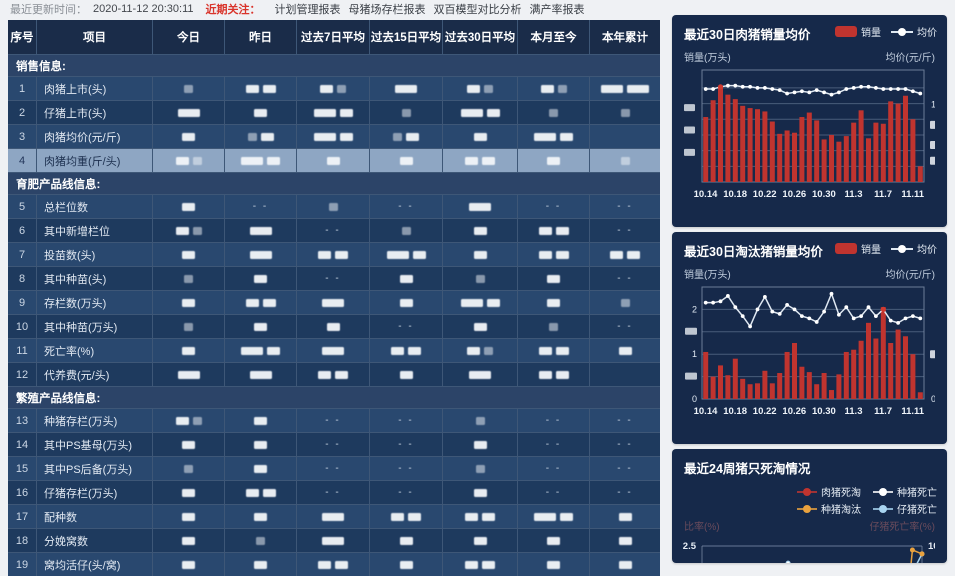 The height and width of the screenshot is (576, 955). Describe the element at coordinates (477, 10) in the screenshot. I see `report-link: 双百模型对比分析` at that location.